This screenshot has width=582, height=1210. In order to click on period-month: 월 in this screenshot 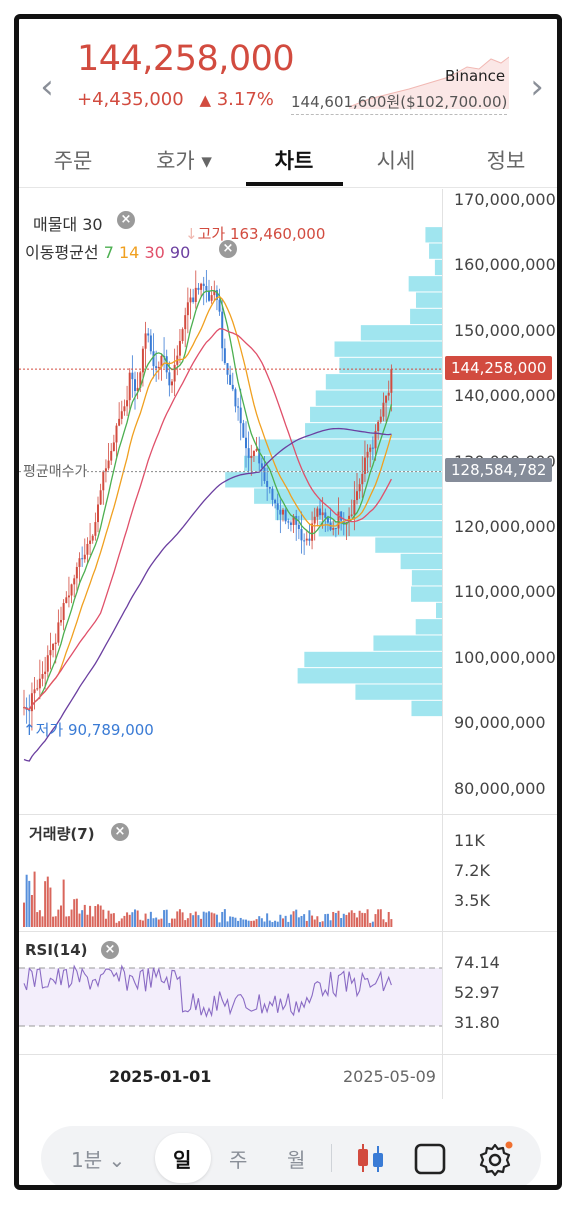, I will do `click(296, 1160)`.